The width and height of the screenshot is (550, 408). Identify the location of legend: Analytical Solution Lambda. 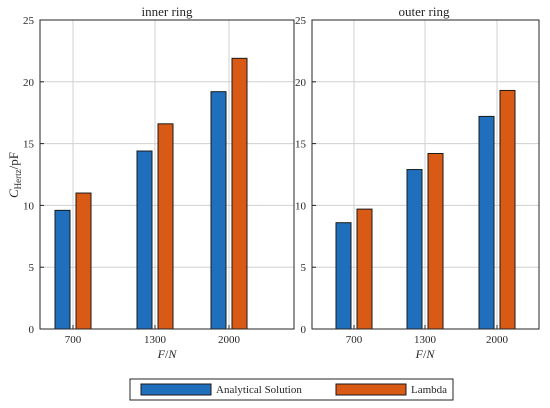
(291, 389).